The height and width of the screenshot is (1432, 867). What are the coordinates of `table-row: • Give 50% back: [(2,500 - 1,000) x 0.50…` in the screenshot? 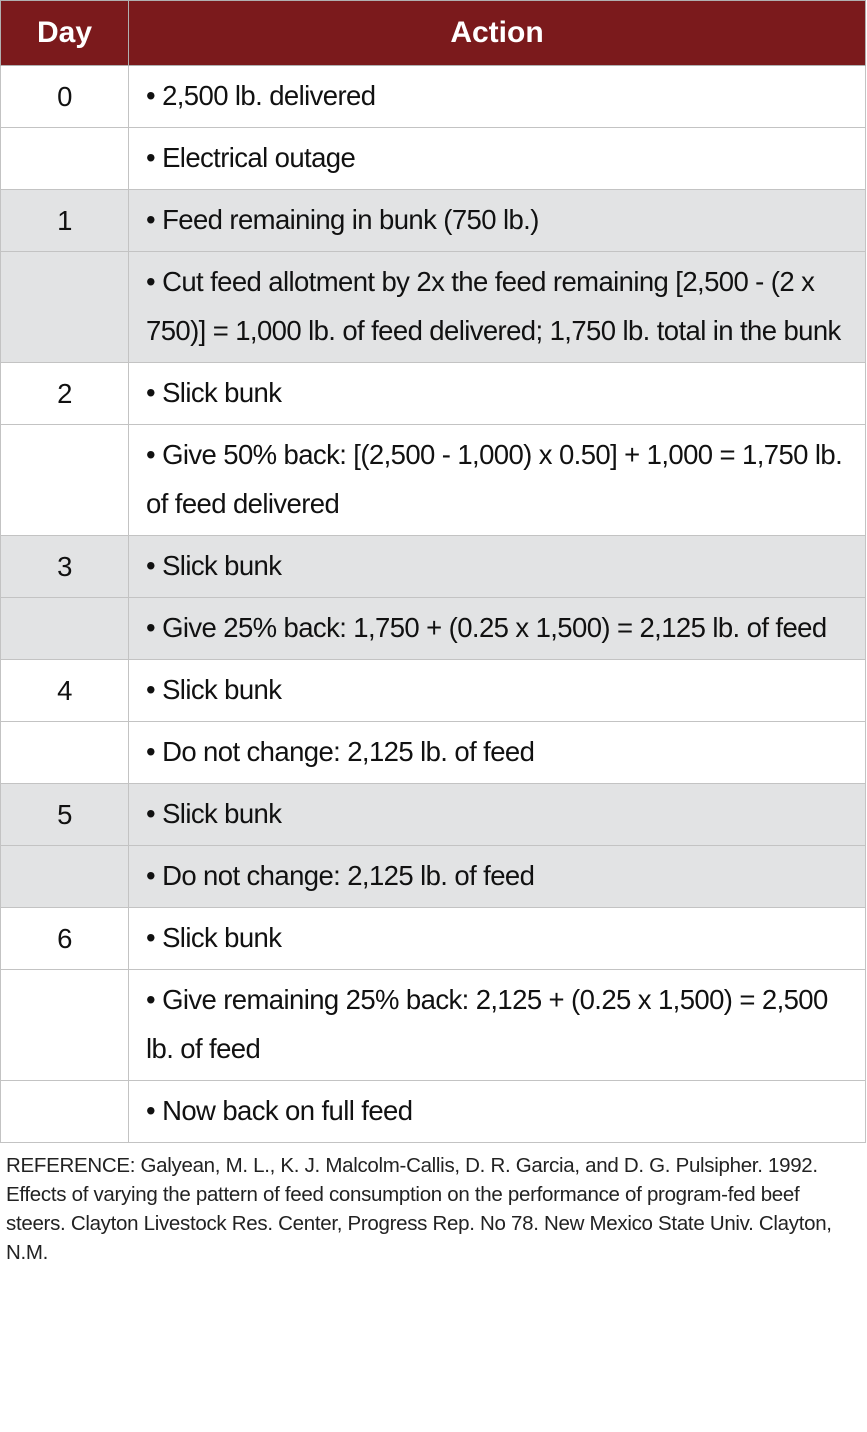 It's located at (433, 480).